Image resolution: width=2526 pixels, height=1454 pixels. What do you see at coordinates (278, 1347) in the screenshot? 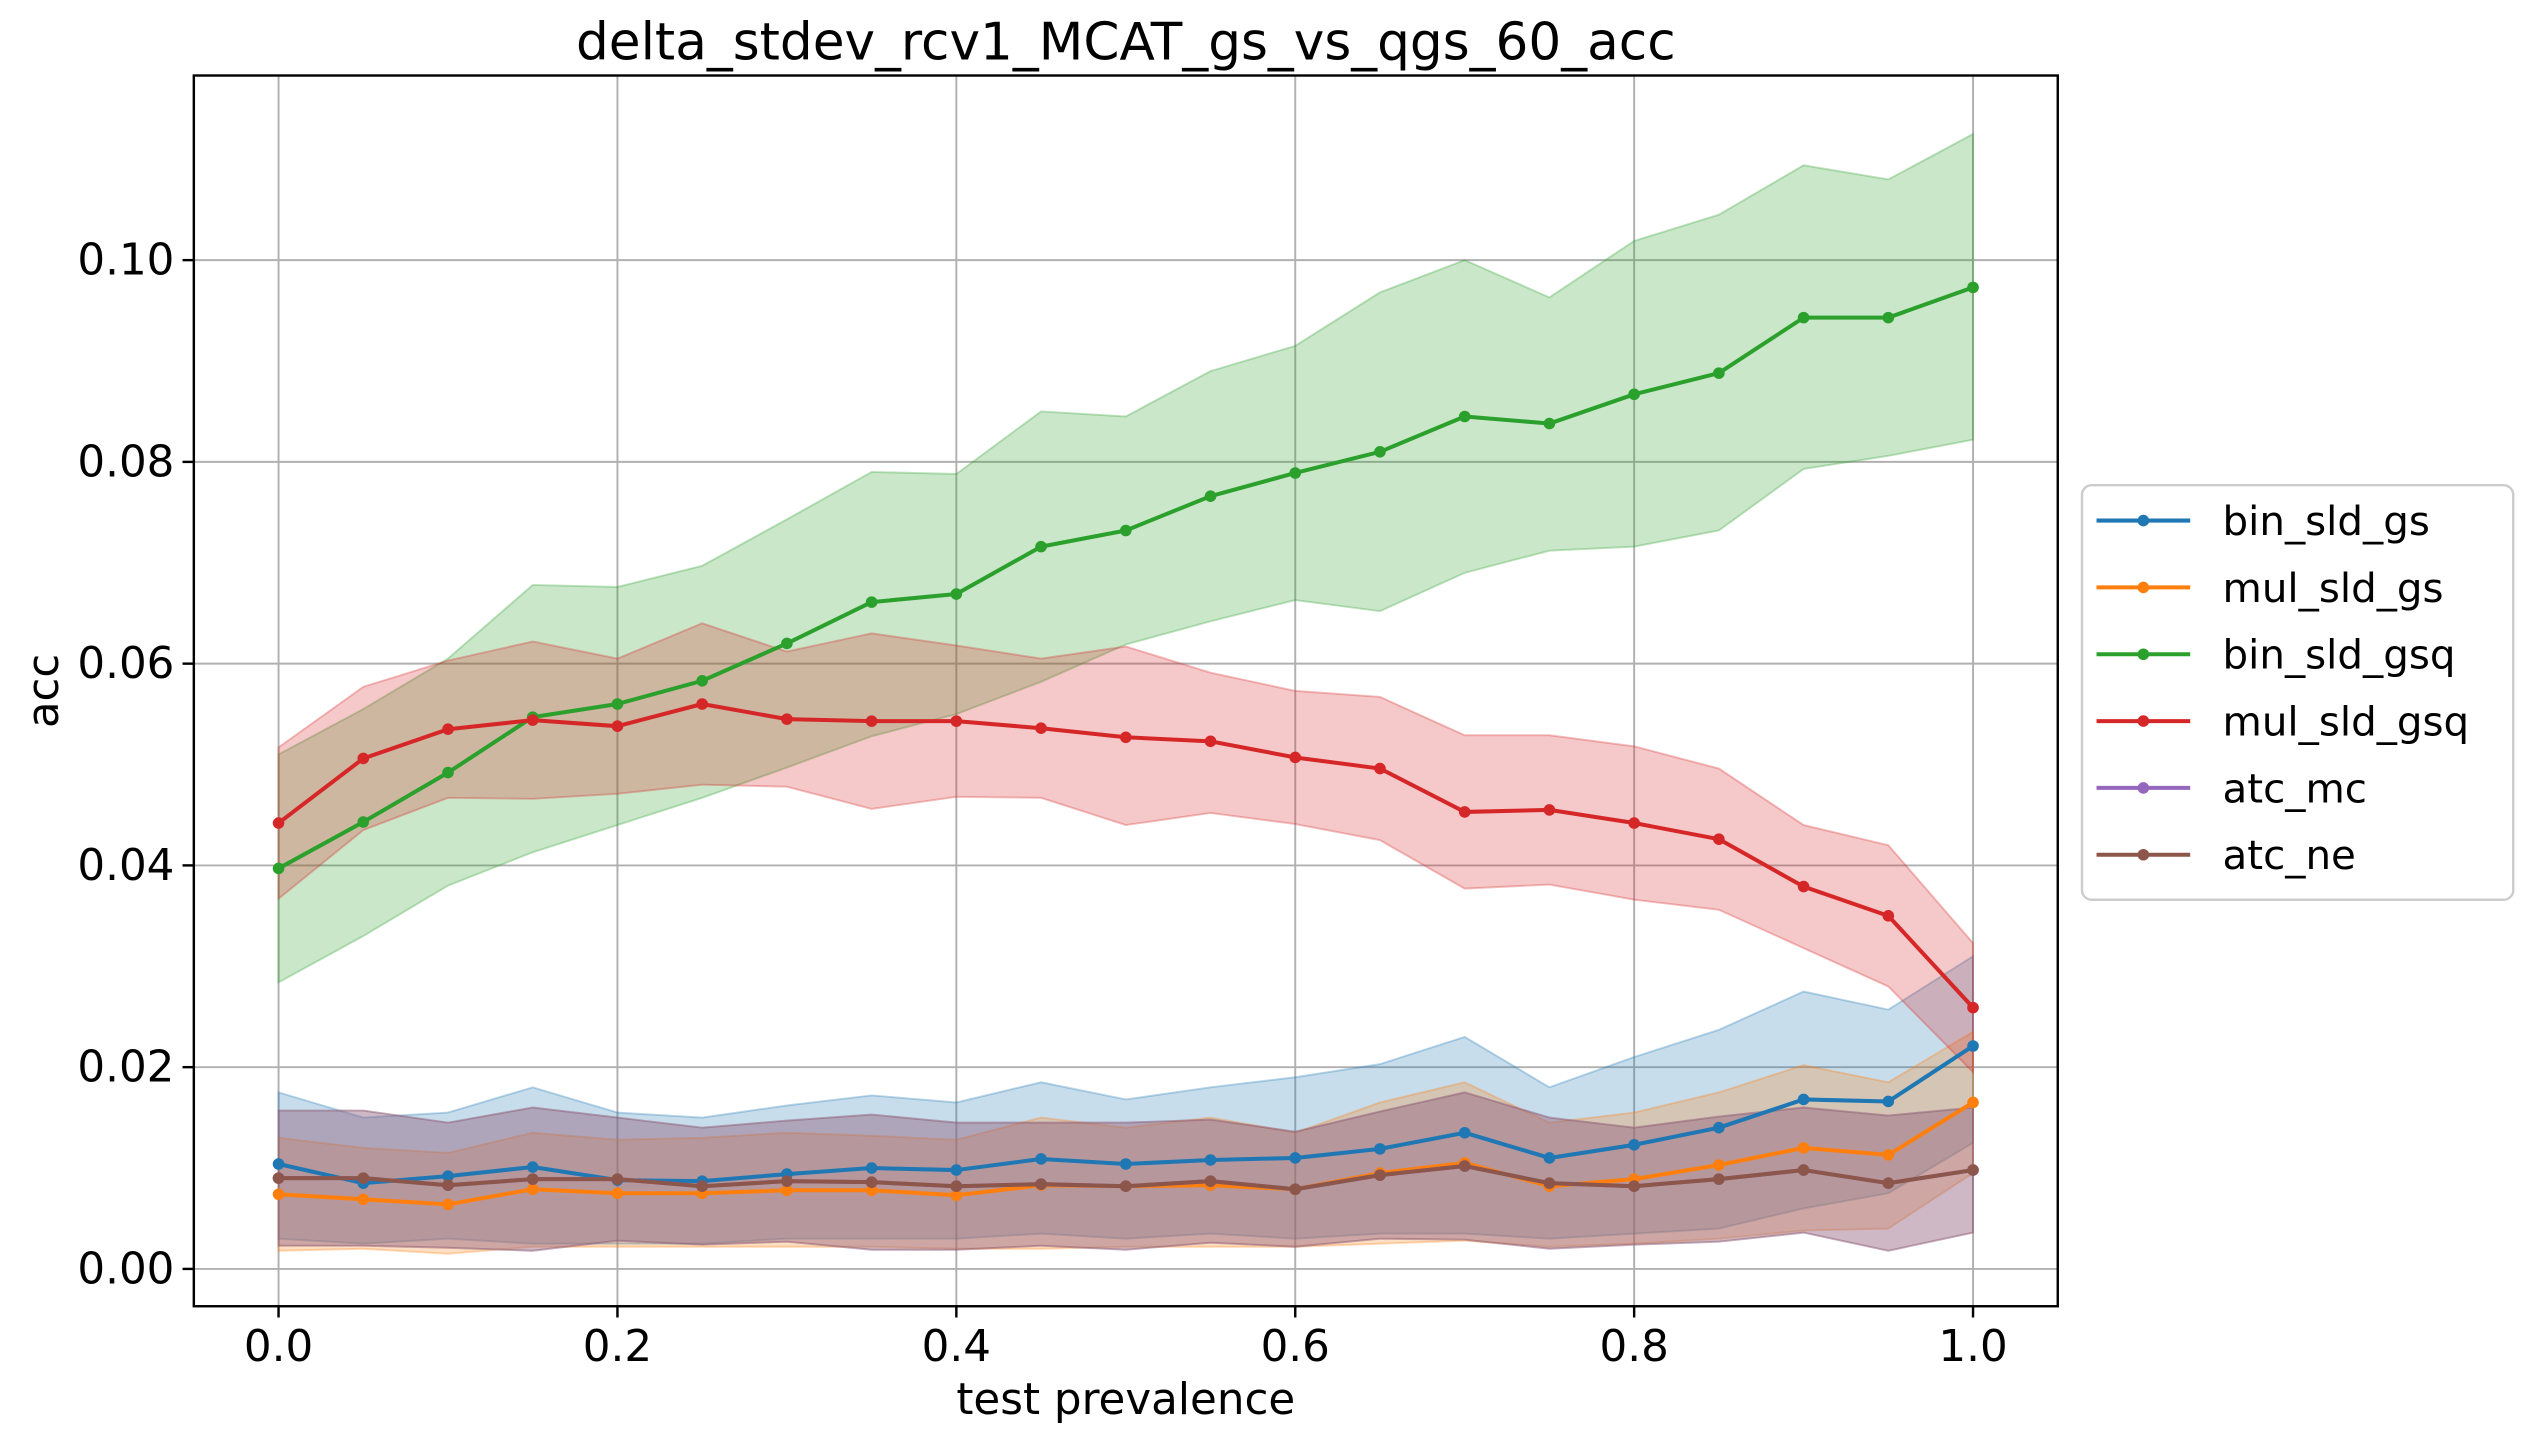
I see `x-tick-label: 0.0` at bounding box center [278, 1347].